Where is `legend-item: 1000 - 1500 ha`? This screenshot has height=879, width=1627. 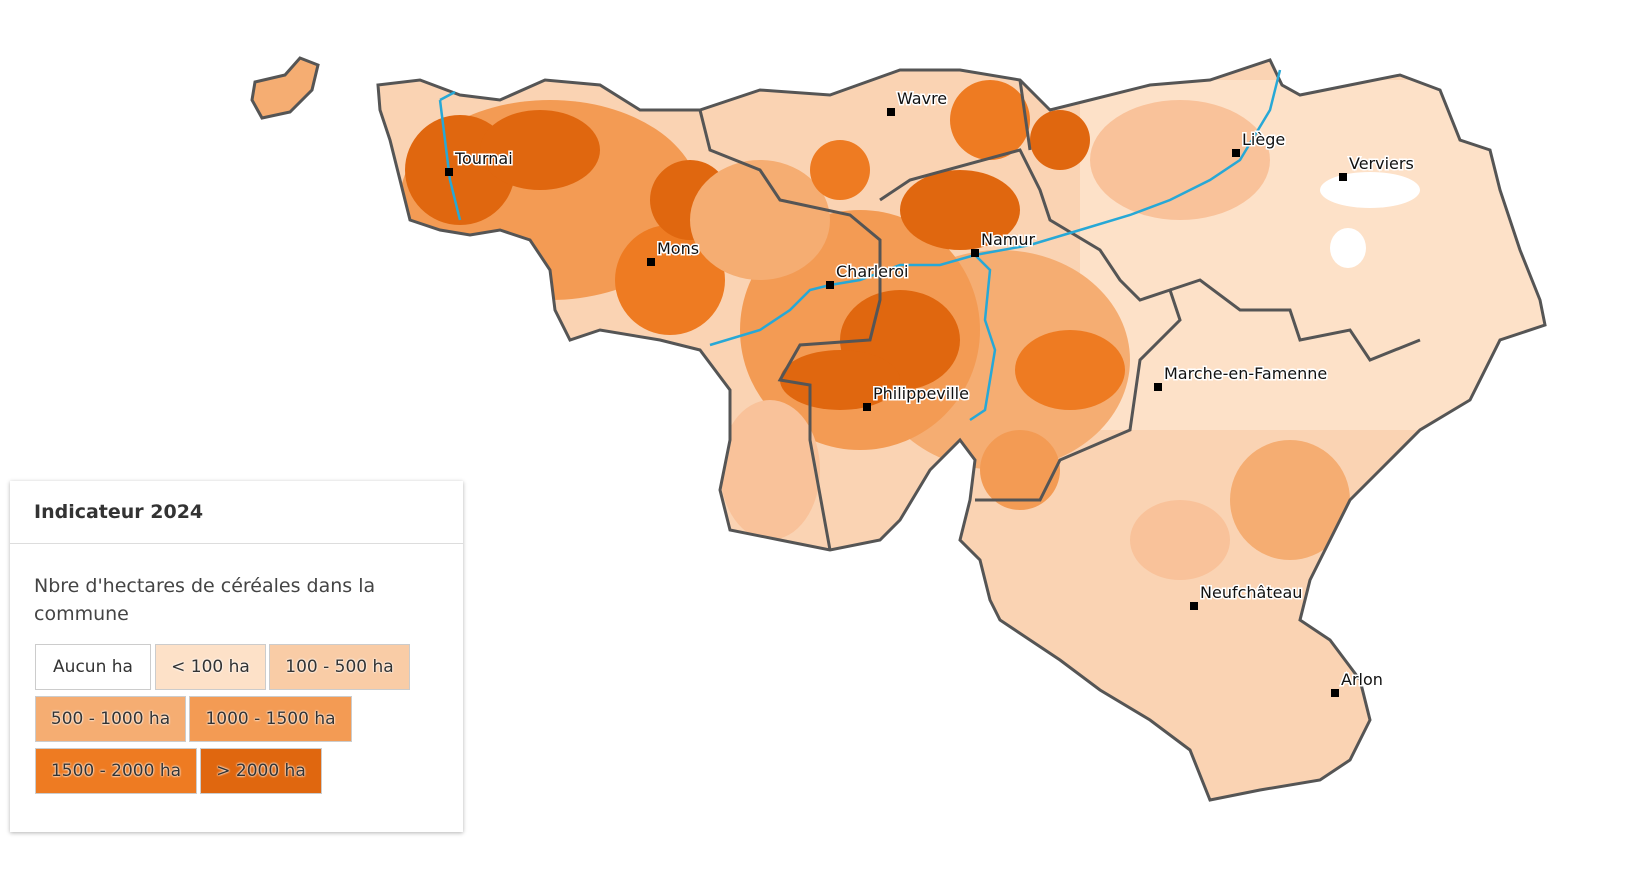 legend-item: 1000 - 1500 ha is located at coordinates (270, 719).